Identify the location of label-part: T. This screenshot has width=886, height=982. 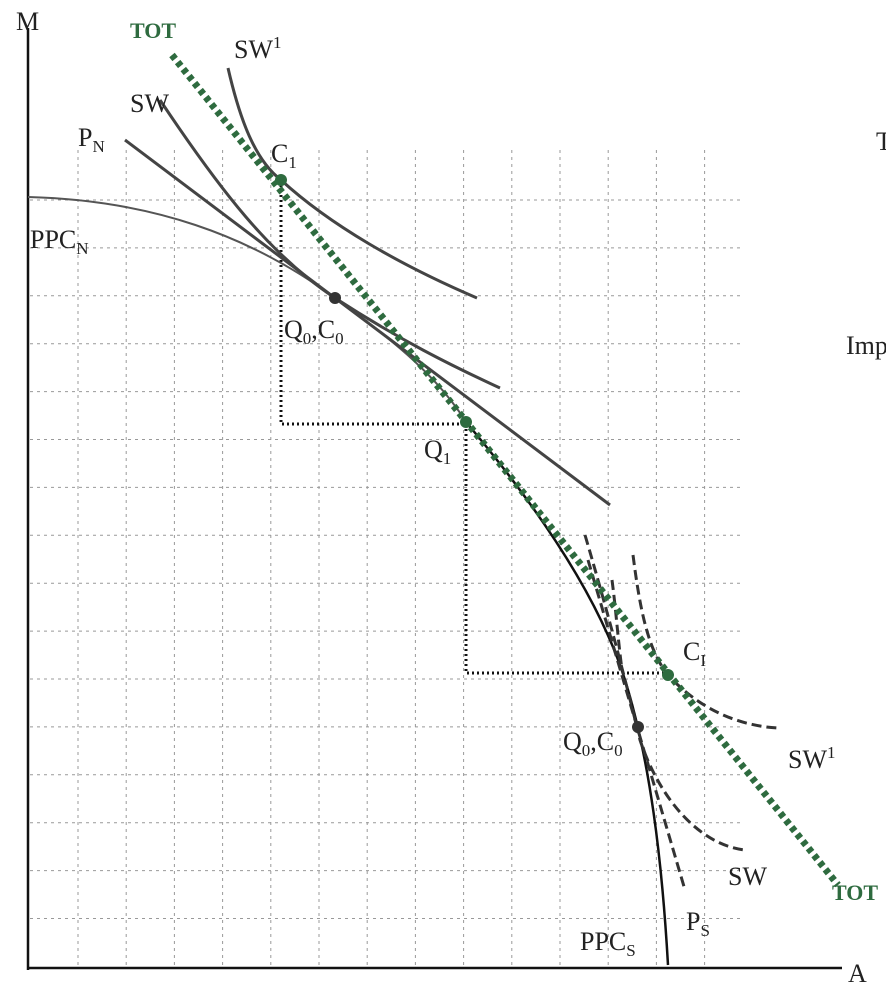
(881, 141).